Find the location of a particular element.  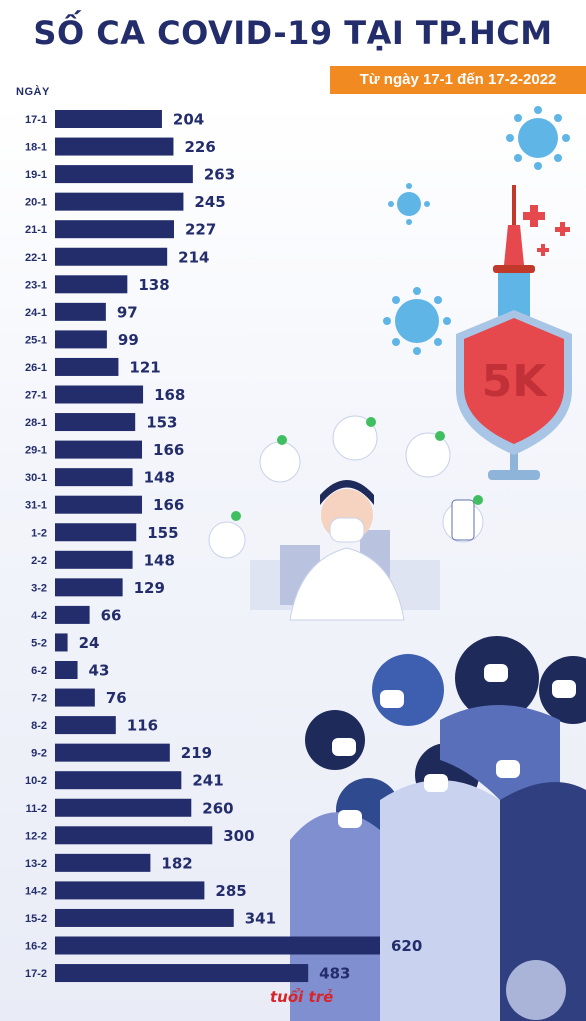

value-label: 214 is located at coordinates (193, 257).